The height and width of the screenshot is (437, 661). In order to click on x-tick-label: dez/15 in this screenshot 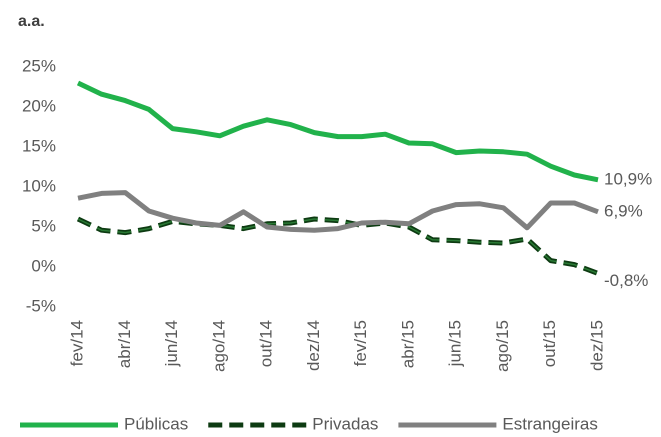, I will do `click(596, 345)`.